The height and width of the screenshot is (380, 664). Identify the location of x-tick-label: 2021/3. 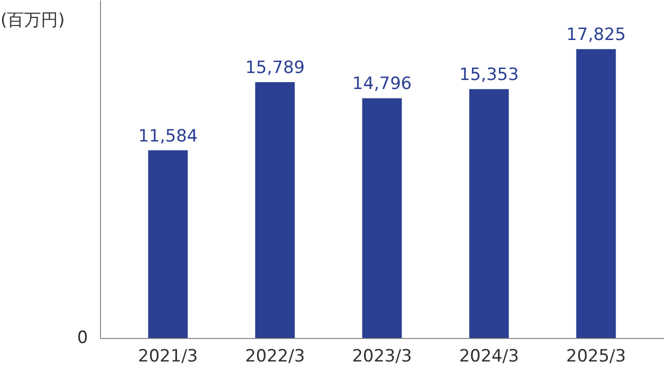
(168, 356).